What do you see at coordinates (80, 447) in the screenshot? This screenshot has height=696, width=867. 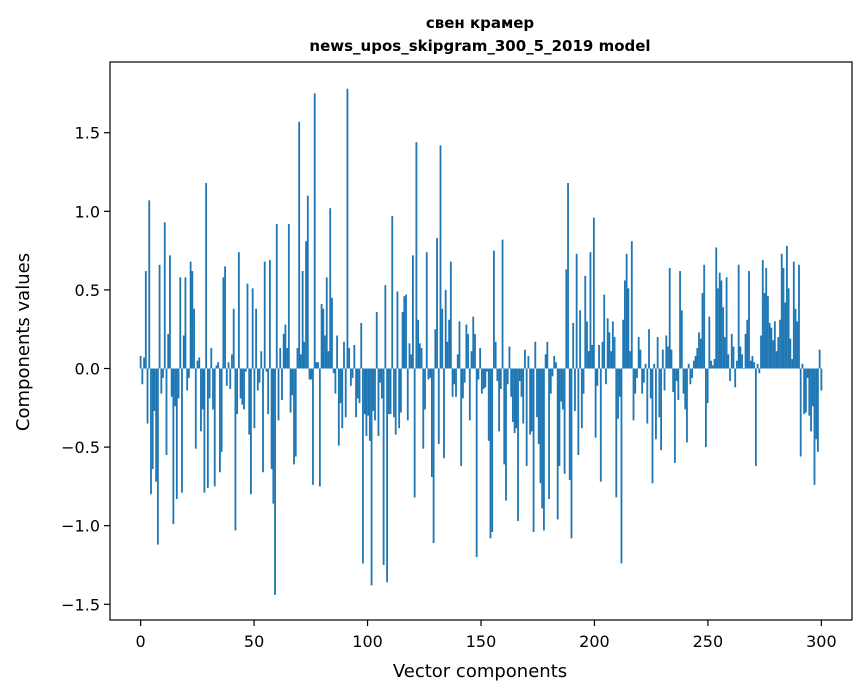 I see `y-tick-label: −0.5` at bounding box center [80, 447].